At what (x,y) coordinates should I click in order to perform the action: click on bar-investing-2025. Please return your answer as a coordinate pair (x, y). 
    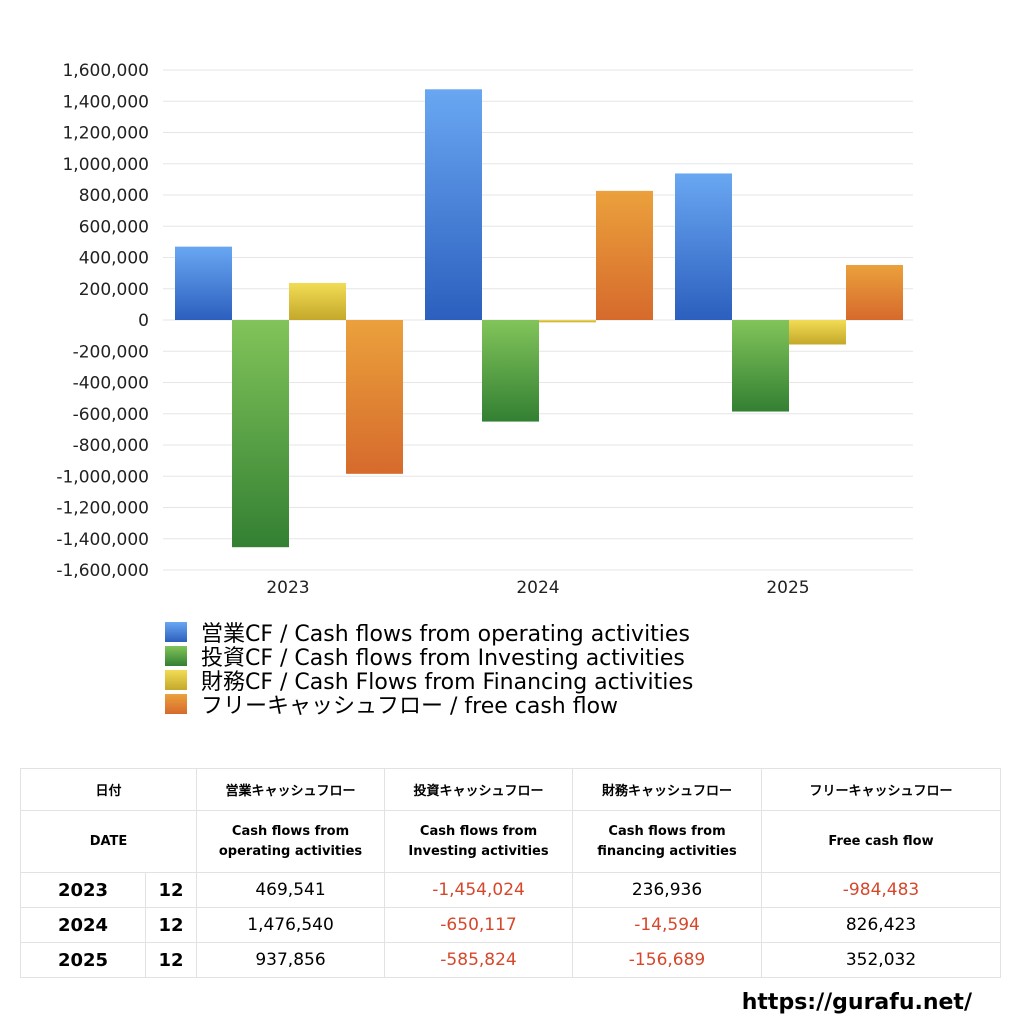
    Looking at the image, I should click on (760, 366).